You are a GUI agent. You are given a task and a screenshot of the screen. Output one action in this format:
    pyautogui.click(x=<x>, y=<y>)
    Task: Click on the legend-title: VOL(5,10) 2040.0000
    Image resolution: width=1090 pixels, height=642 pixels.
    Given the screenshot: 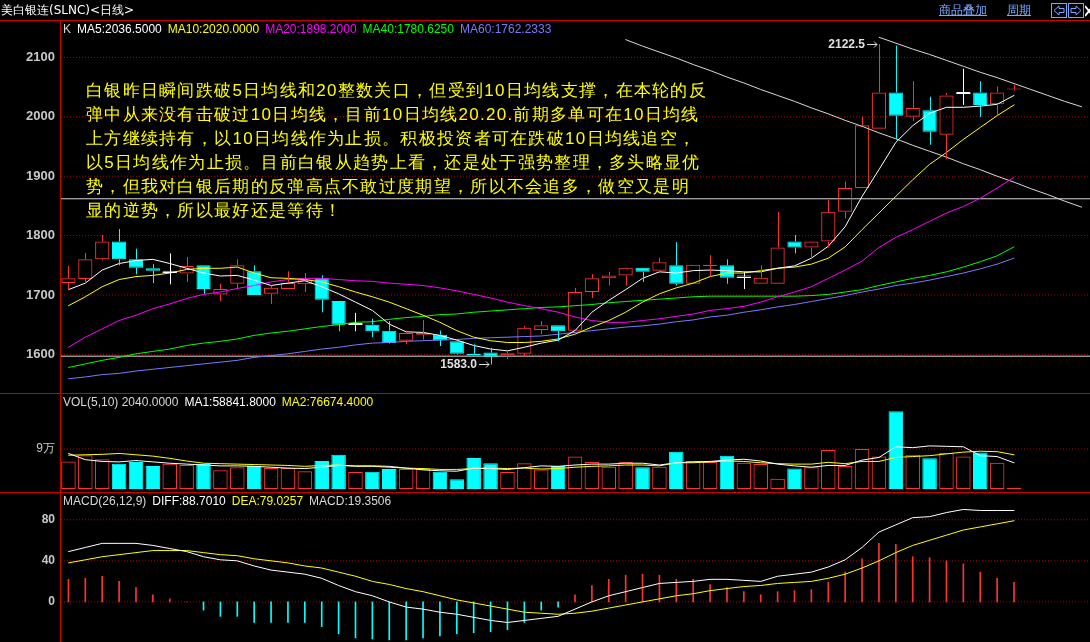 What is the action you would take?
    pyautogui.click(x=121, y=402)
    